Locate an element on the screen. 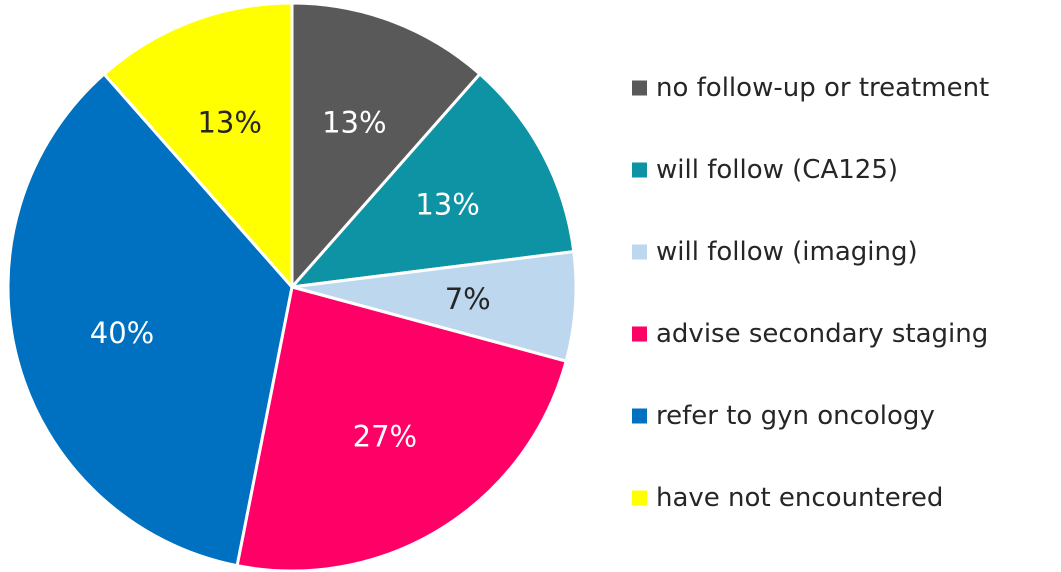 Image resolution: width=1061 pixels, height=572 pixels. legend-item-refer-to-gyn-oncology: refer to gyn oncology is located at coordinates (783, 416).